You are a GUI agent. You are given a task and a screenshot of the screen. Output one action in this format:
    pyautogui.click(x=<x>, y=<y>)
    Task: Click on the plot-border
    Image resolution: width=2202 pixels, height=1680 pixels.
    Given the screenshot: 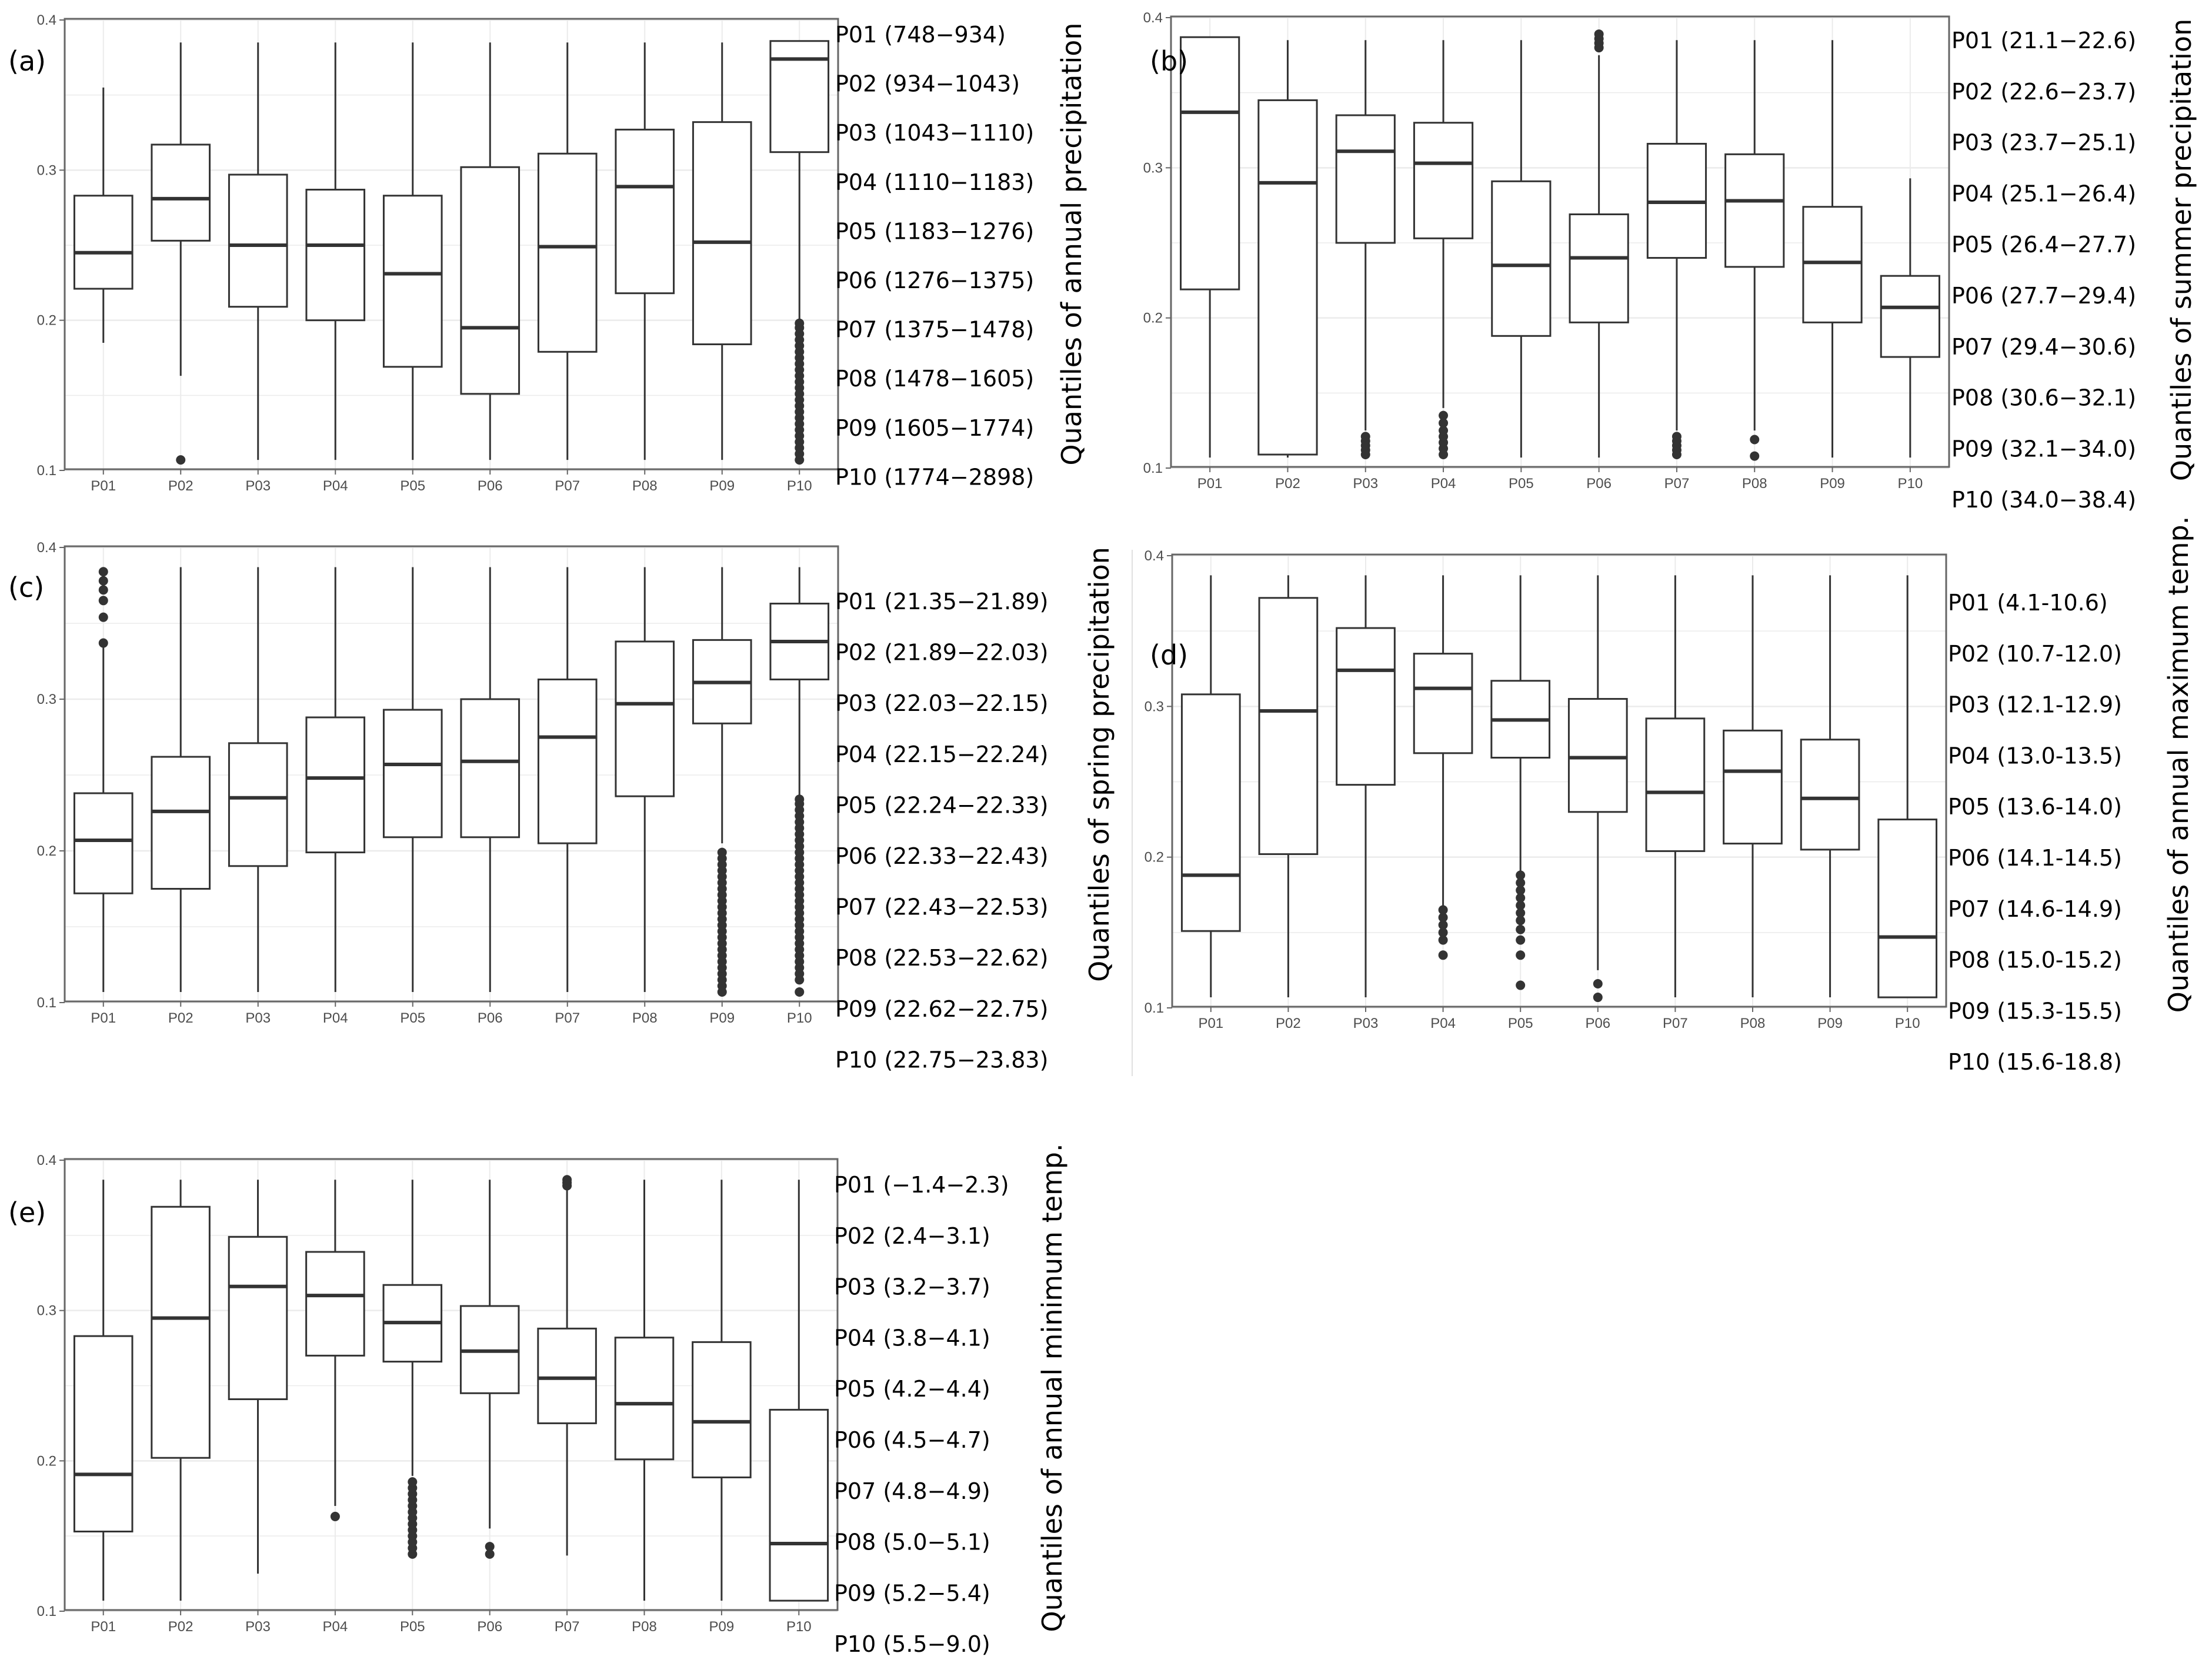 What is the action you would take?
    pyautogui.click(x=1559, y=780)
    